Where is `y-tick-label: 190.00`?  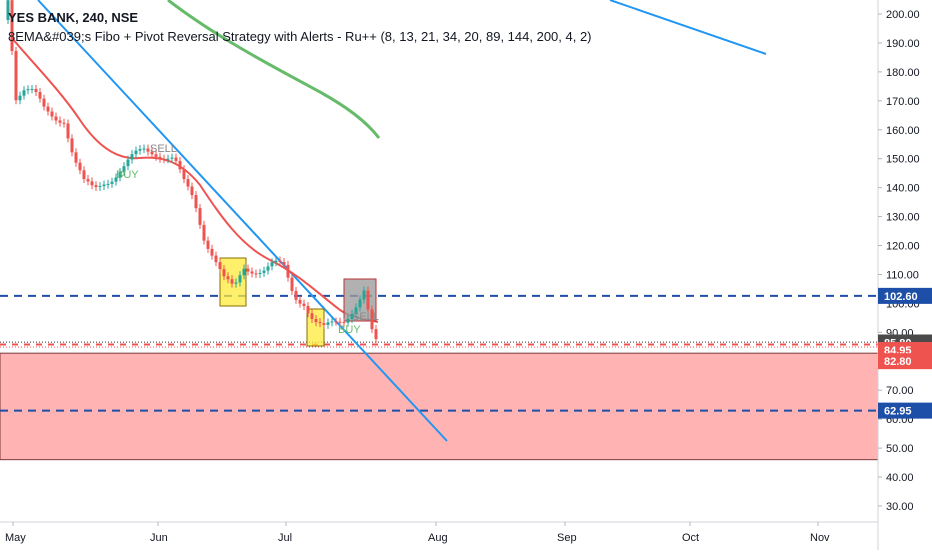 y-tick-label: 190.00 is located at coordinates (903, 44).